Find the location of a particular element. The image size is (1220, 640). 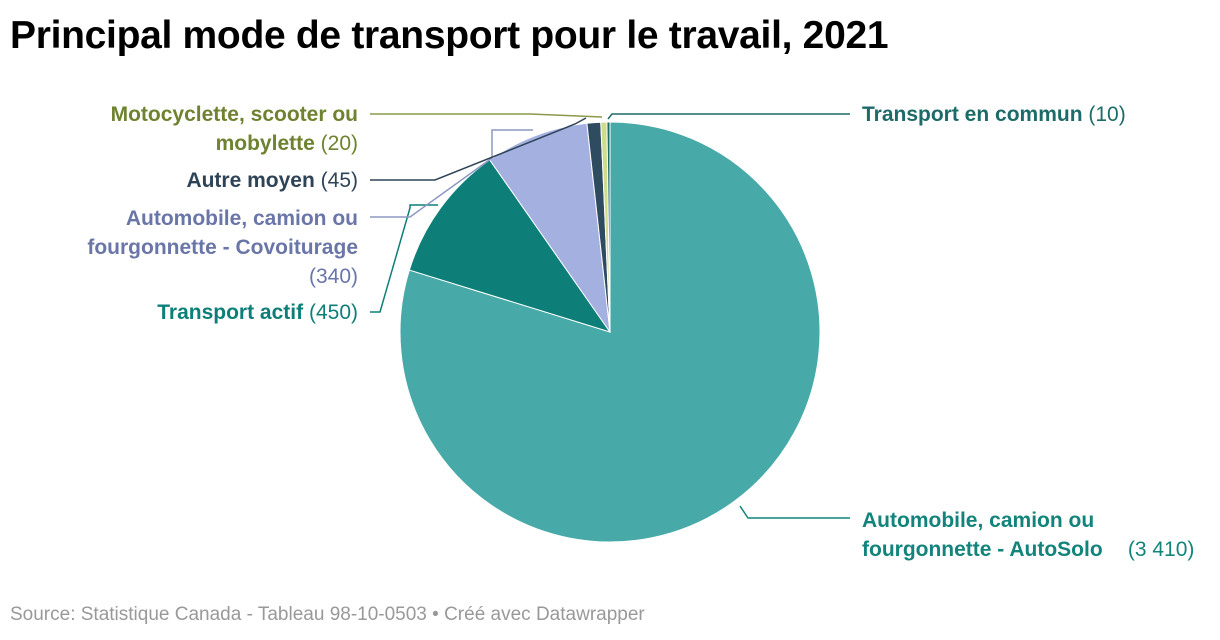

slice-label: Autre moyen is located at coordinates (250, 180).